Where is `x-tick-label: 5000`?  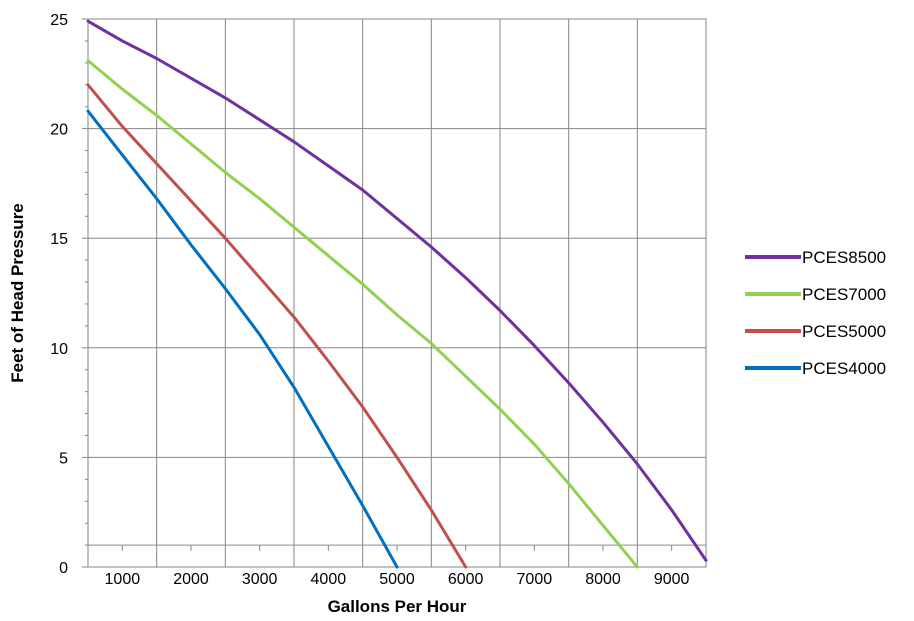
x-tick-label: 5000 is located at coordinates (397, 579).